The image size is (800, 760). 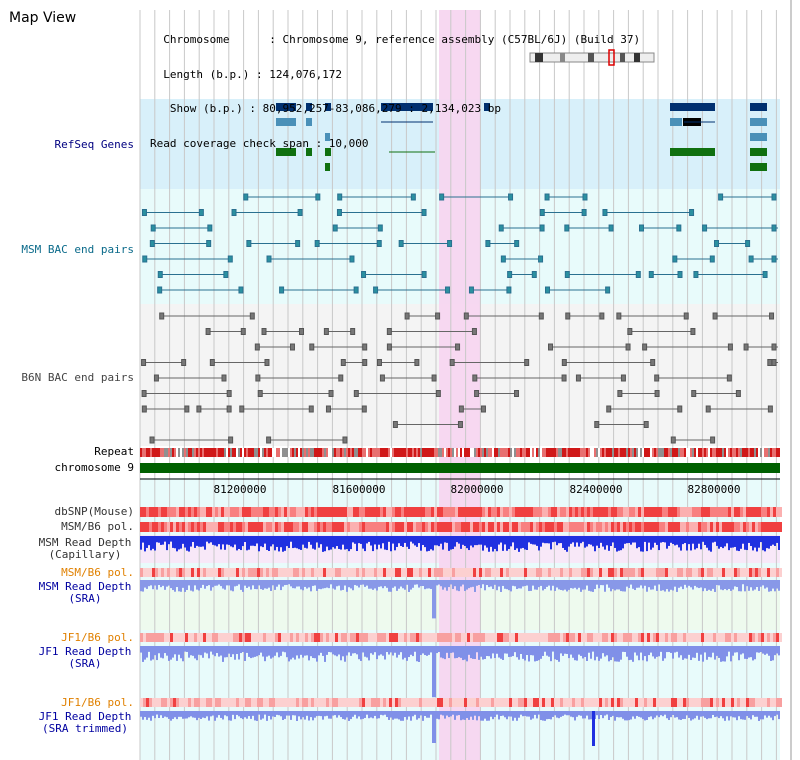 I want to click on track-label-b6n-bac: B6N BAC end pairs, so click(x=77, y=377).